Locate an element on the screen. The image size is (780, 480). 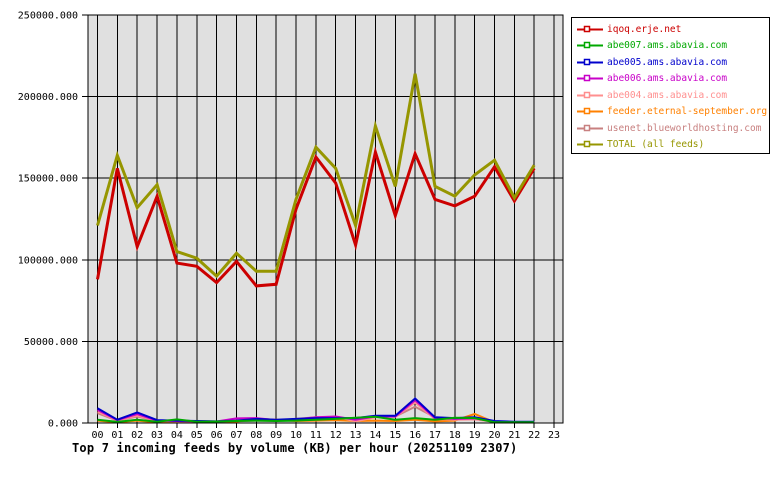
x-tick-label: 18 is located at coordinates (455, 435).